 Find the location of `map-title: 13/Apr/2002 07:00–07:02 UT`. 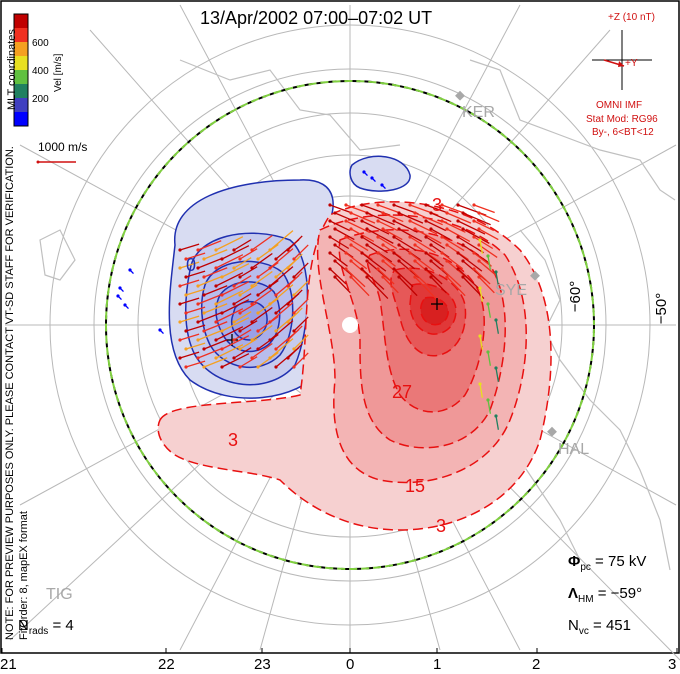

map-title: 13/Apr/2002 07:00–07:02 UT is located at coordinates (316, 18).